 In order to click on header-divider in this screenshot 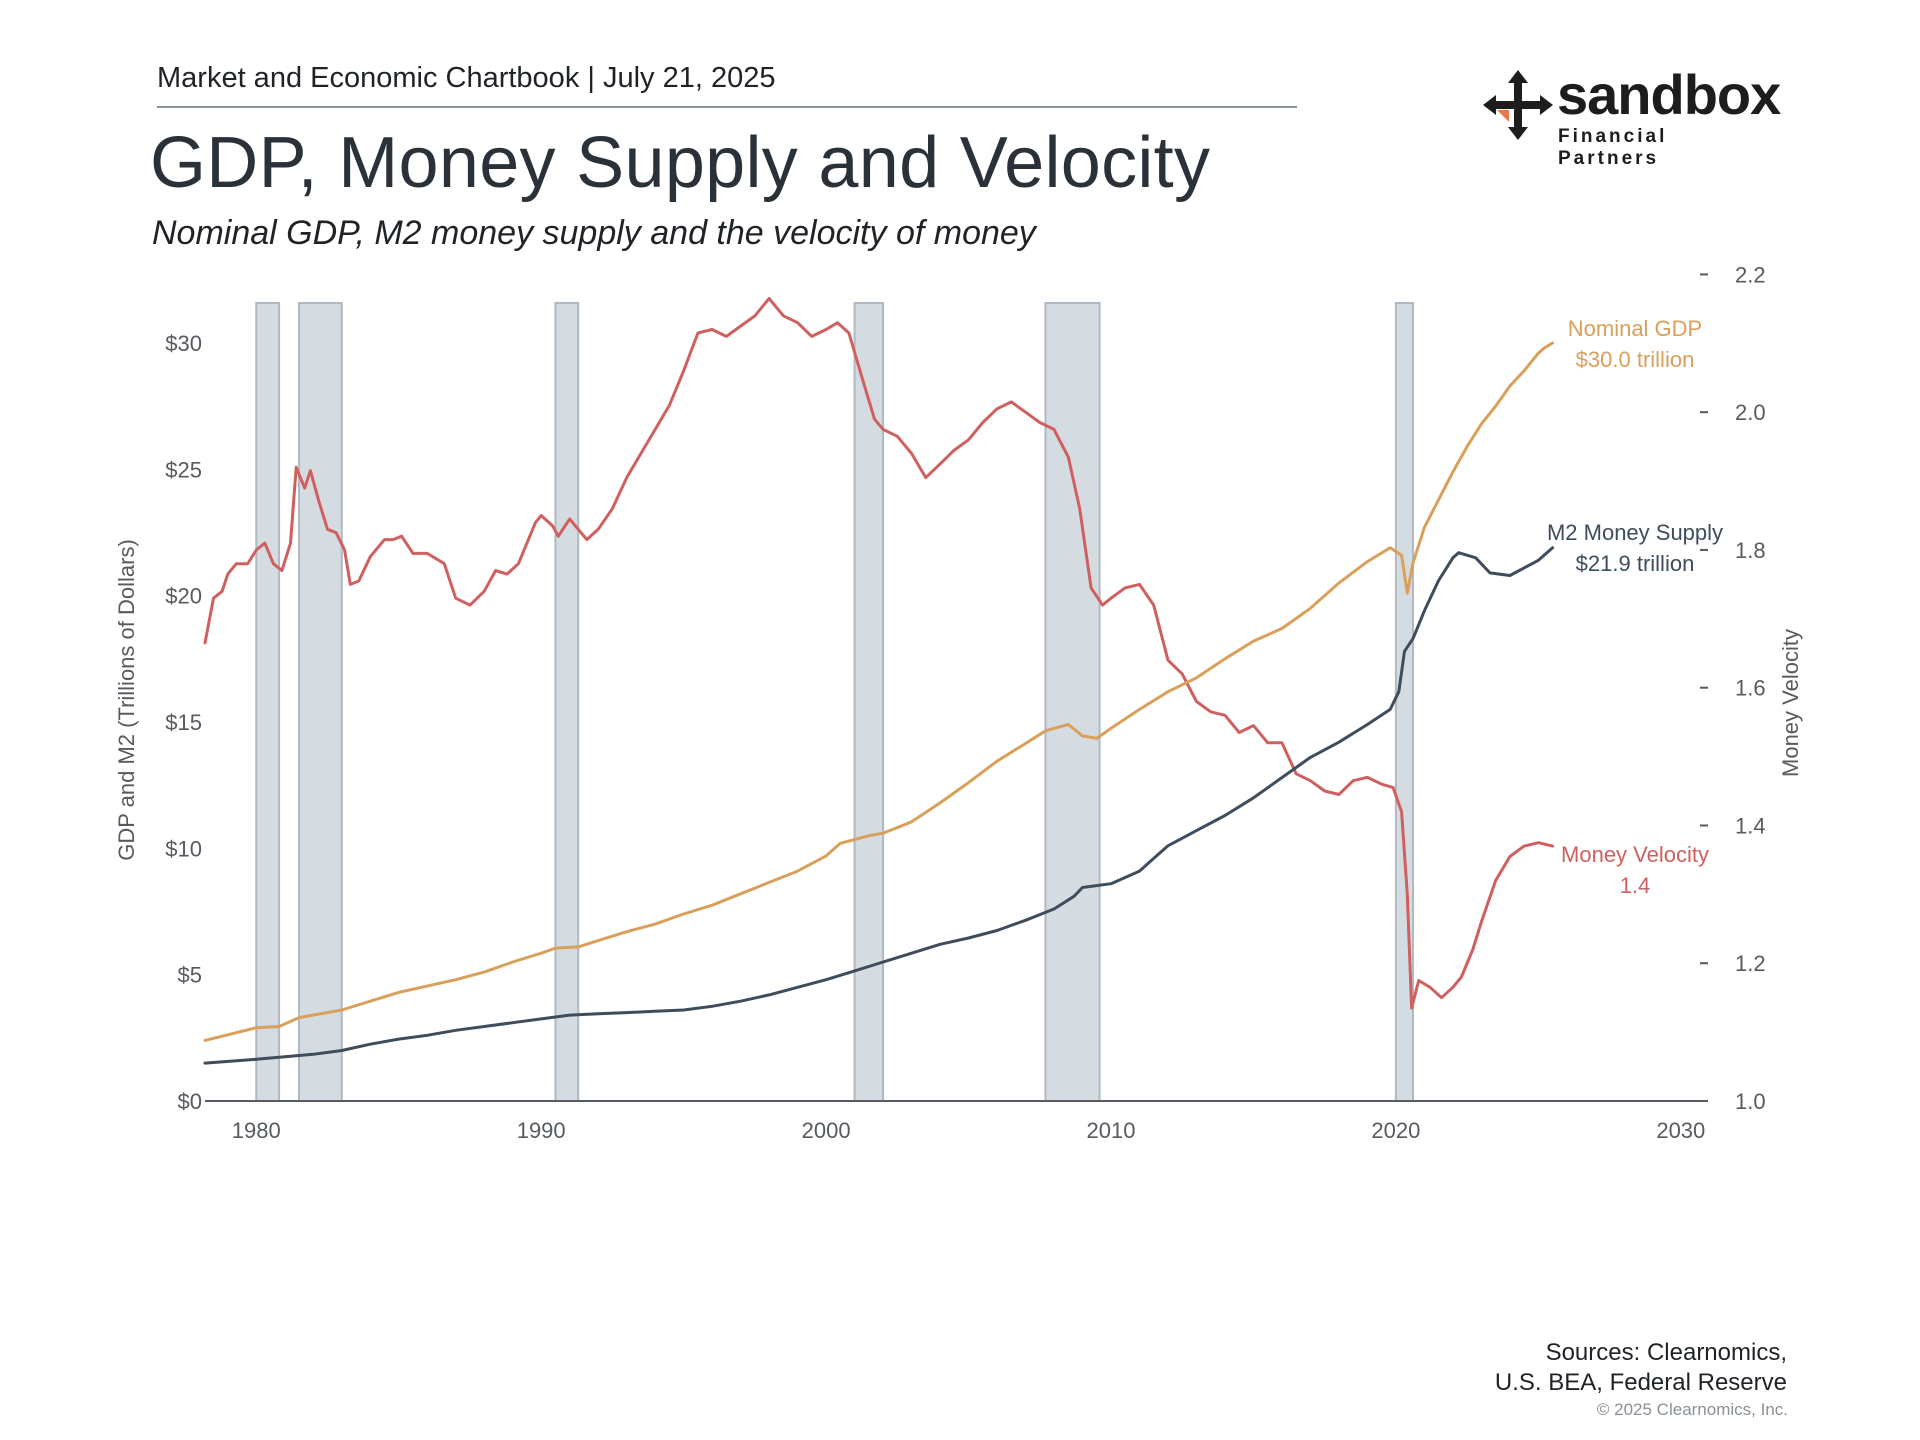, I will do `click(727, 107)`.